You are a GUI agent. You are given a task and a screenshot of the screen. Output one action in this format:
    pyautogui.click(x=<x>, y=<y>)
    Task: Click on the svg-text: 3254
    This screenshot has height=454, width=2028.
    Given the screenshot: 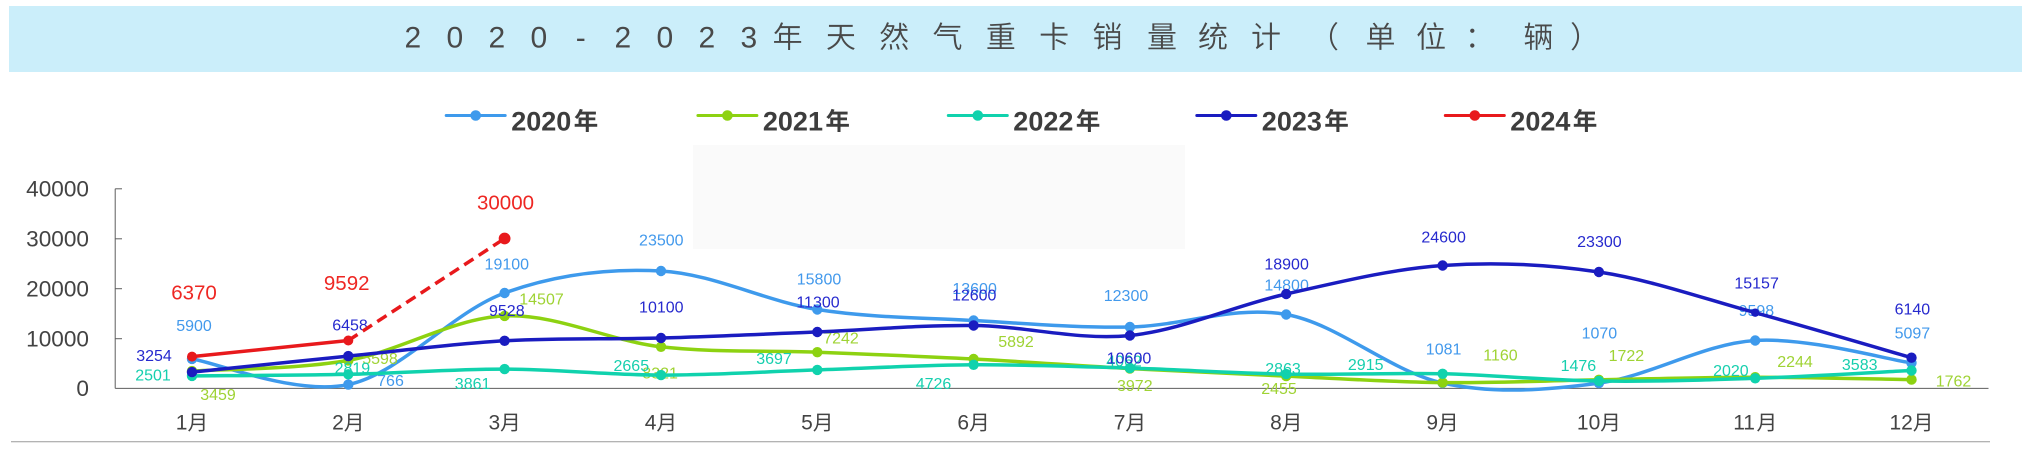 What is the action you would take?
    pyautogui.click(x=154, y=356)
    